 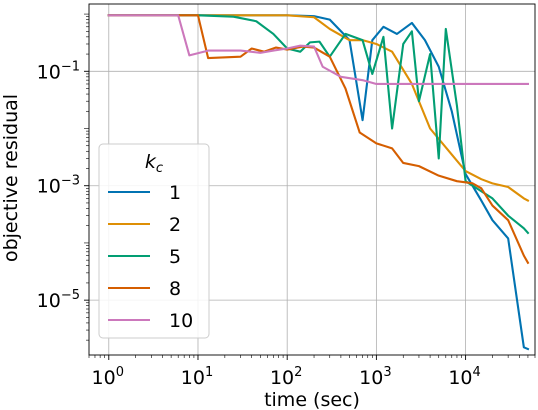 What do you see at coordinates (70, 181) in the screenshot?
I see `y-tick-label-exponent: −3` at bounding box center [70, 181].